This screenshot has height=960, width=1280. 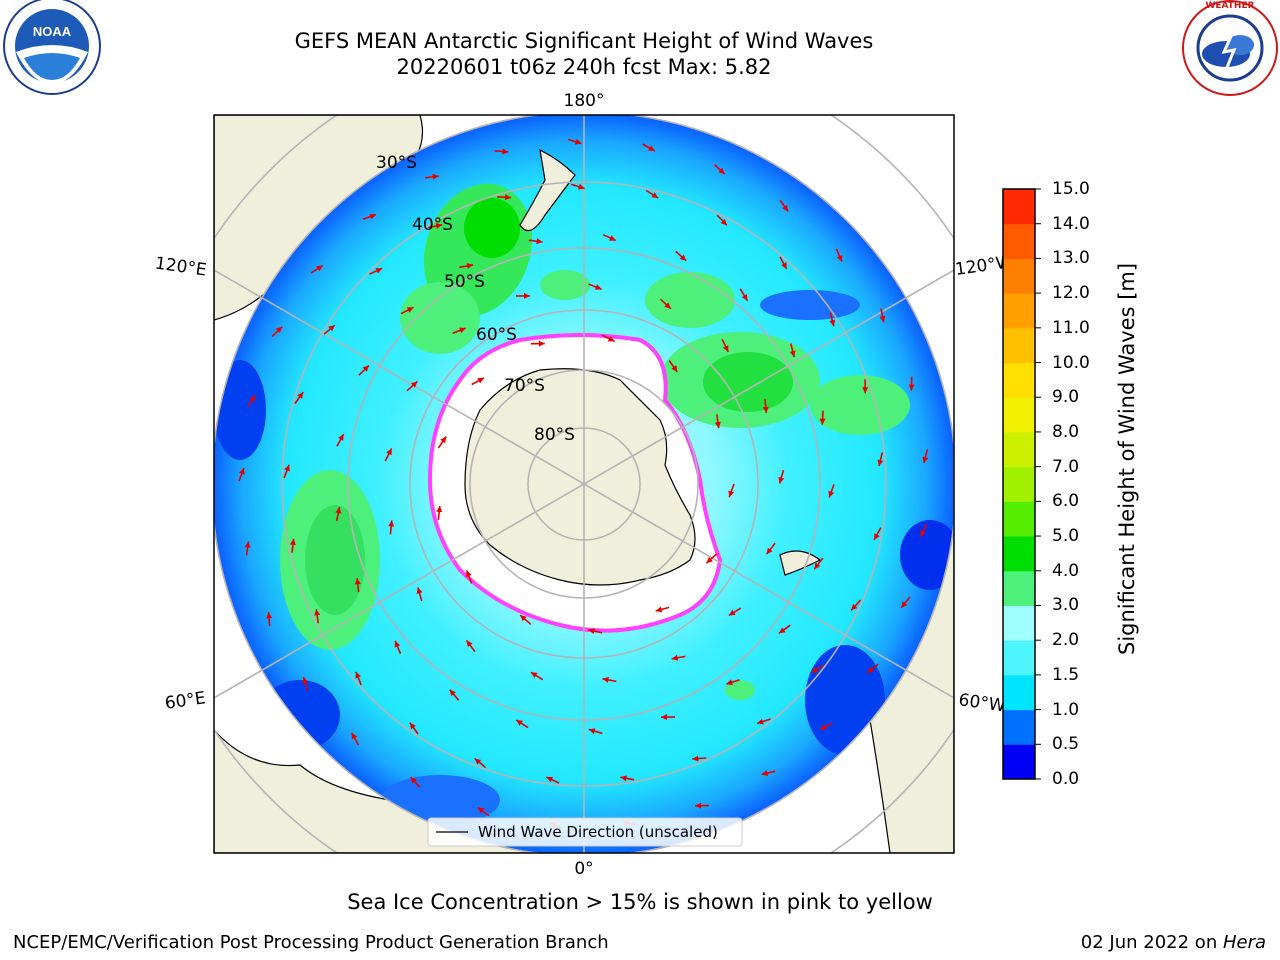 I want to click on colorbar-tick-label: 0.0, so click(x=1066, y=779).